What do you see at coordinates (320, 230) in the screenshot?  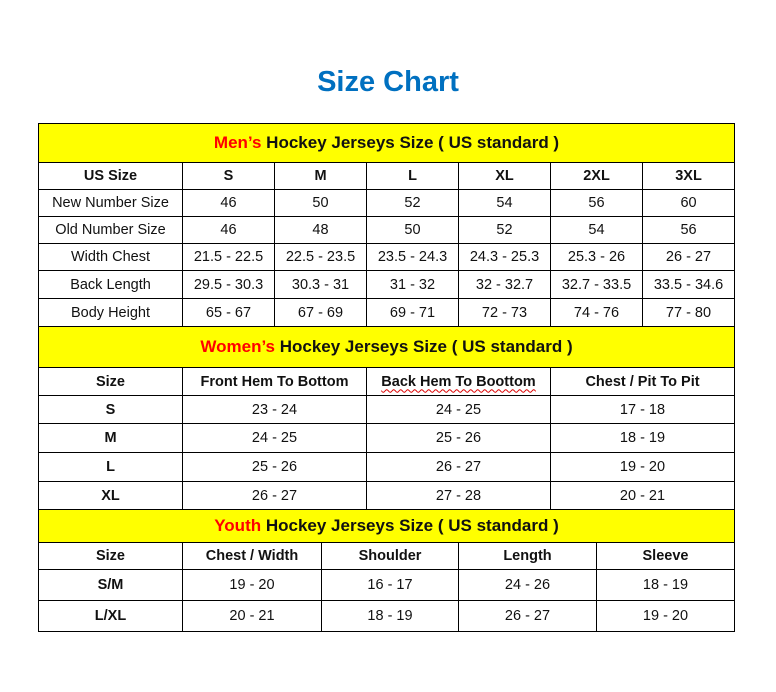 I see `table-cell: 48` at bounding box center [320, 230].